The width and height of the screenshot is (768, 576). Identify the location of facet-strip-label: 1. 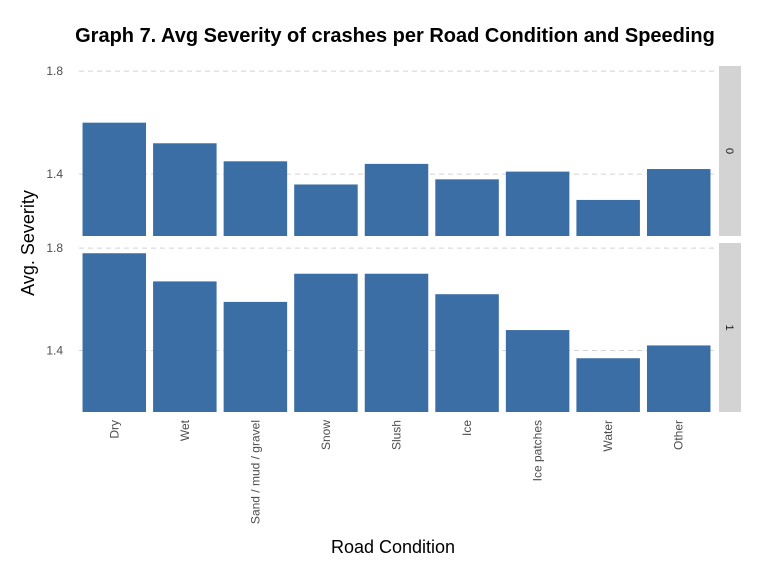
(729, 327).